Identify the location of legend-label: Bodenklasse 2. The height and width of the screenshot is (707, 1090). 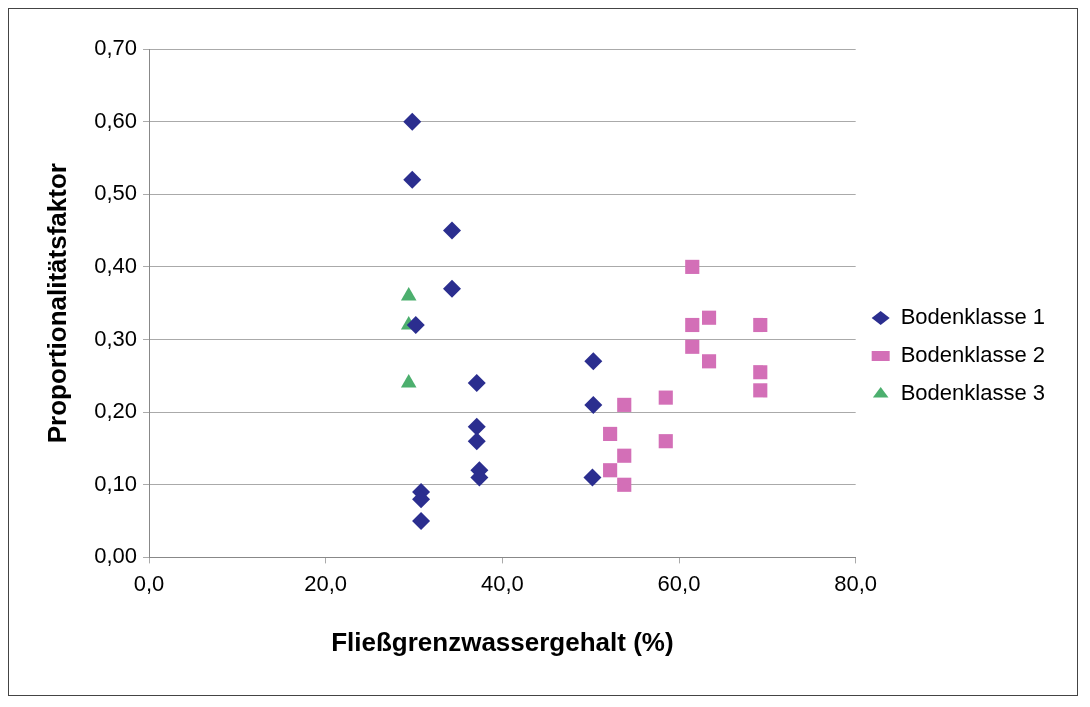
(973, 355).